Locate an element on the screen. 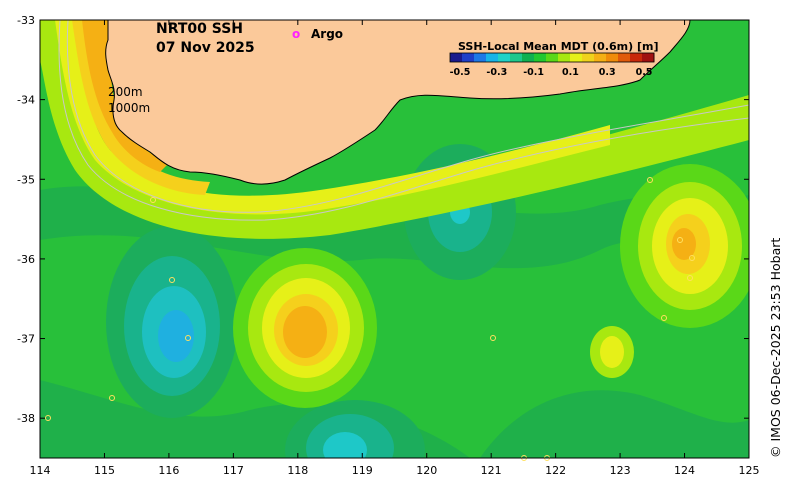 The image size is (791, 492). x-tick-label: 116 is located at coordinates (168, 470).